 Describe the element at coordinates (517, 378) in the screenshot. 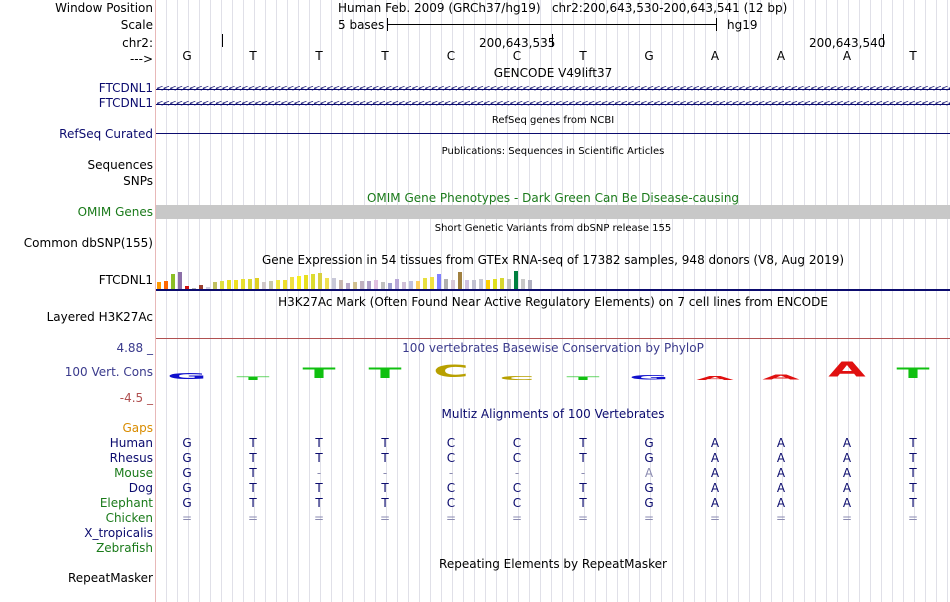

I see `phylop-base-letter: C` at that location.